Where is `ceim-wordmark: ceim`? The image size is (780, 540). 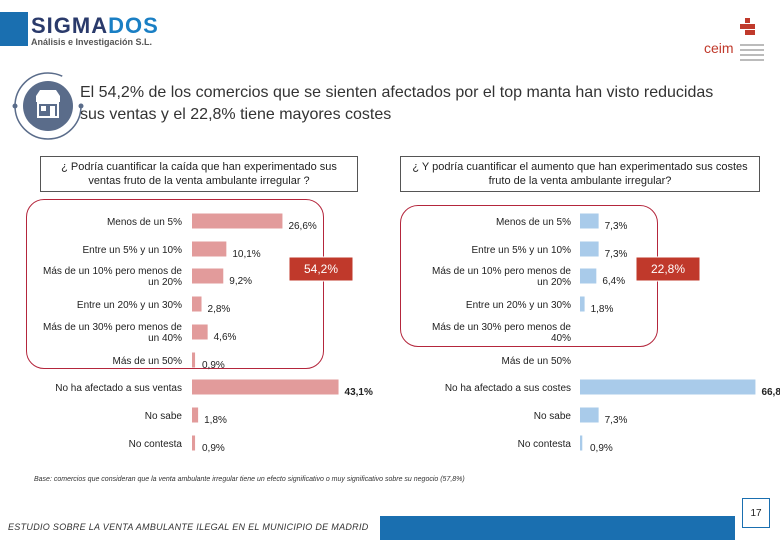 ceim-wordmark: ceim is located at coordinates (719, 48).